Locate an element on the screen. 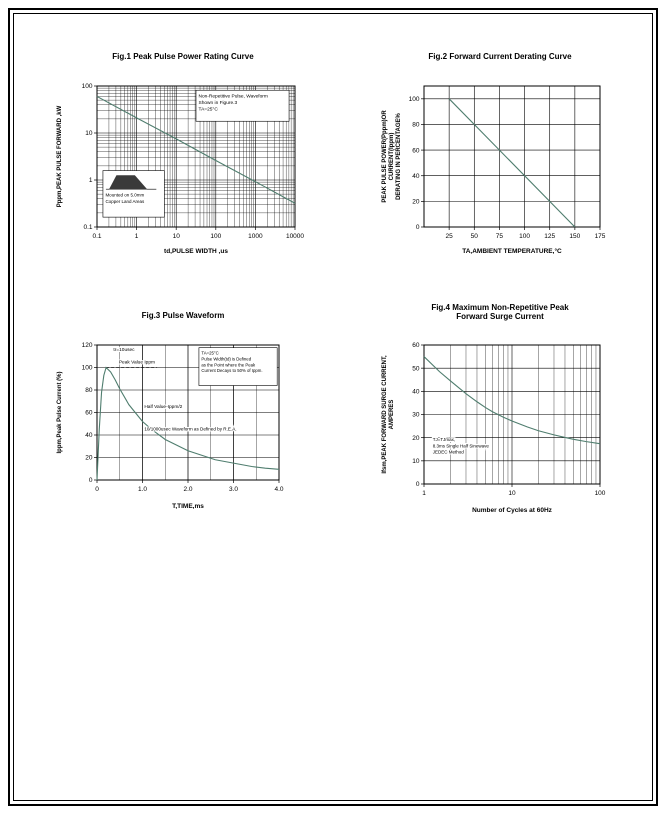 Image resolution: width=666 pixels, height=814 pixels. svg-text: Pulse Width(td) is Defined is located at coordinates (226, 358).